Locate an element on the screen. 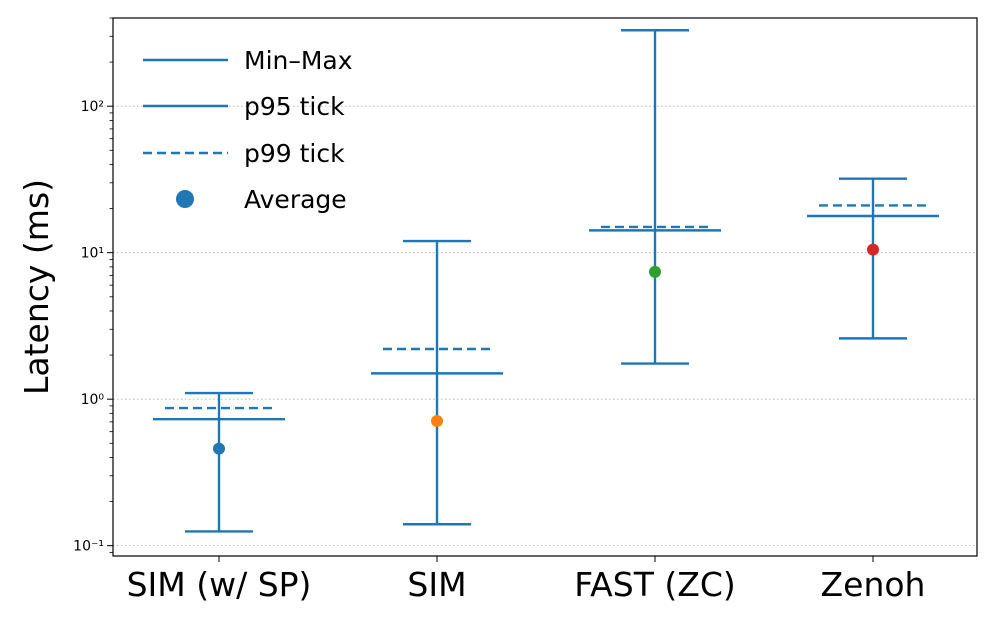  legend-minmax-label: Min–Max is located at coordinates (298, 60).